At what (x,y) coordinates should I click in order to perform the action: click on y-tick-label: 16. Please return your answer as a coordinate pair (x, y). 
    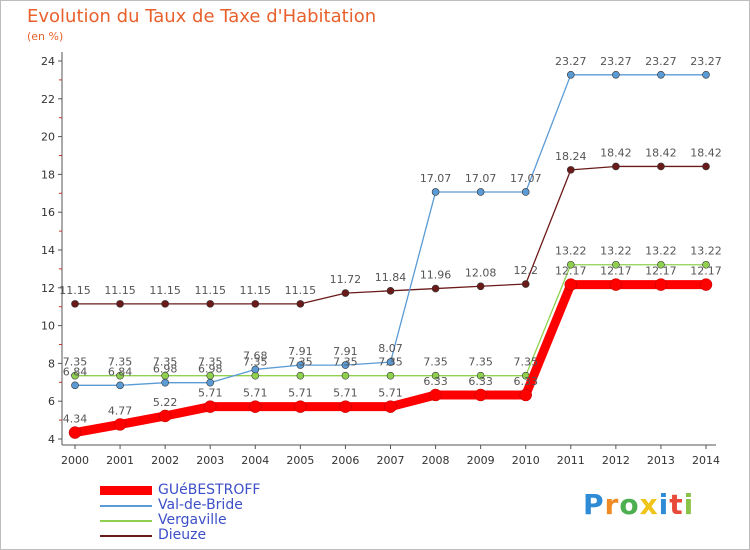
    Looking at the image, I should click on (48, 212).